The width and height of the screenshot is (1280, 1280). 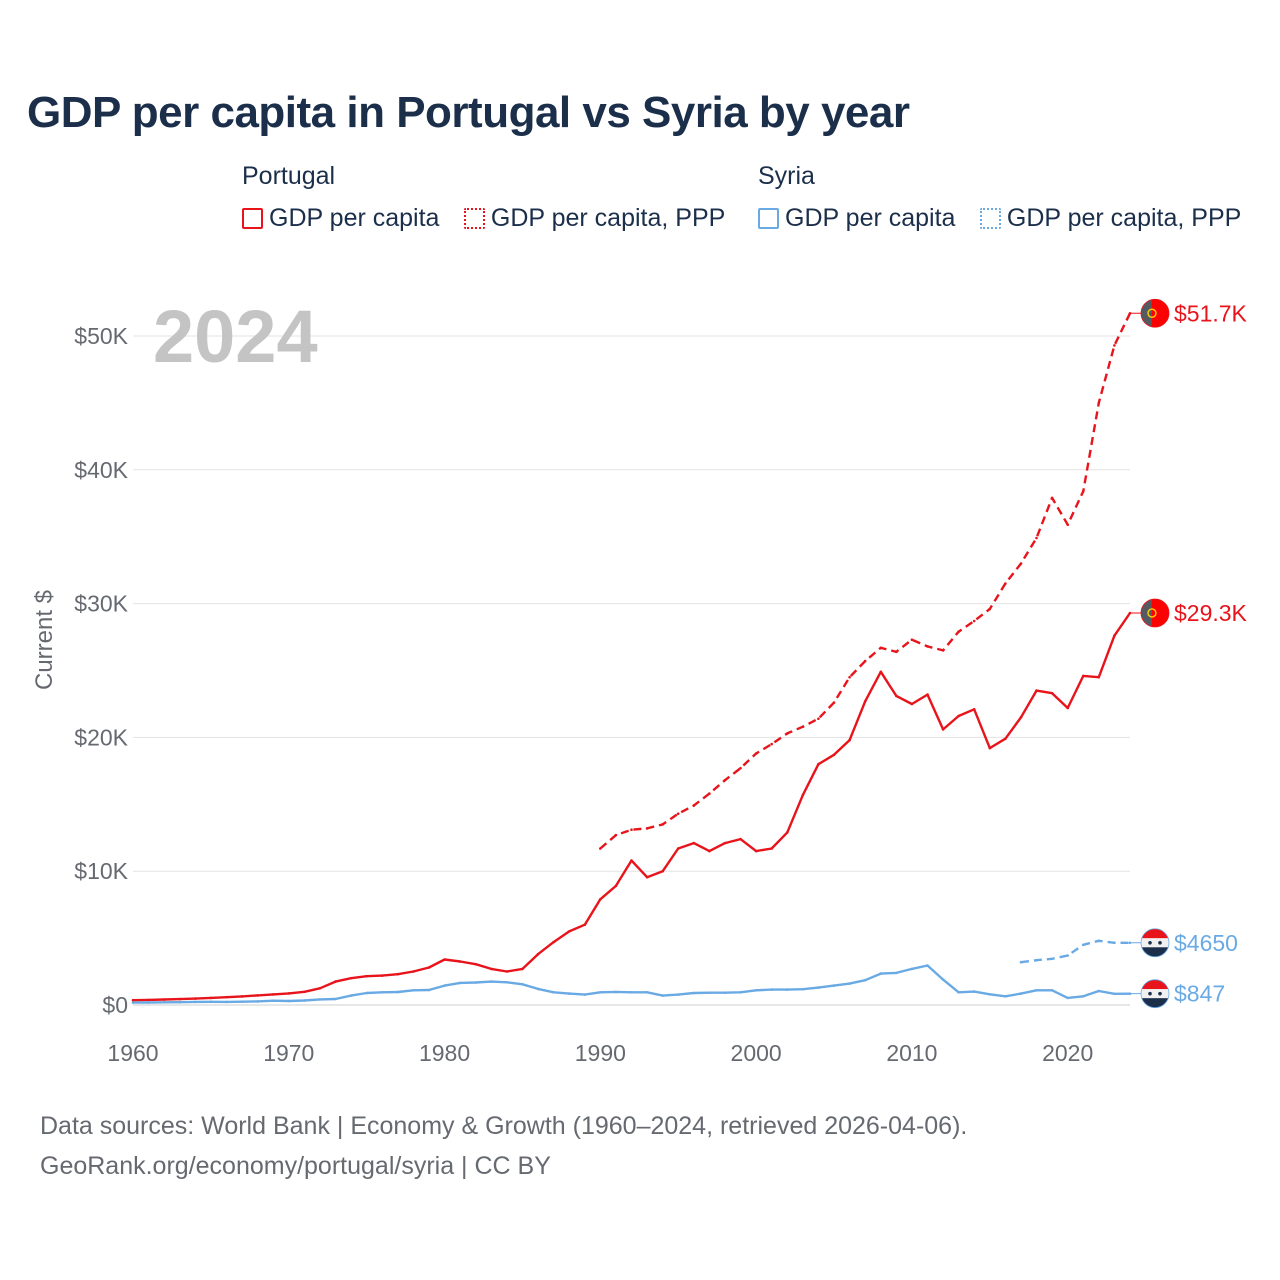 I want to click on legend-label: GDP per capita, PPP, so click(x=608, y=218).